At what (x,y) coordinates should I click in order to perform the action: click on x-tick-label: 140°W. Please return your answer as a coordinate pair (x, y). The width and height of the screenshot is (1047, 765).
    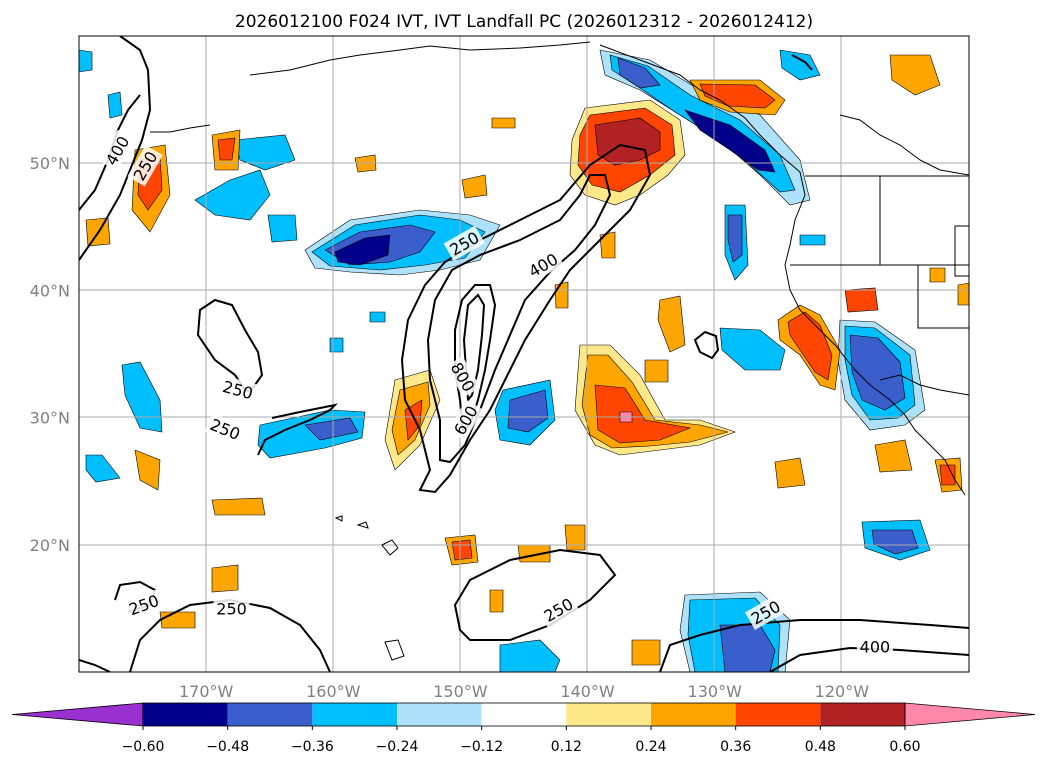
    Looking at the image, I should click on (587, 691).